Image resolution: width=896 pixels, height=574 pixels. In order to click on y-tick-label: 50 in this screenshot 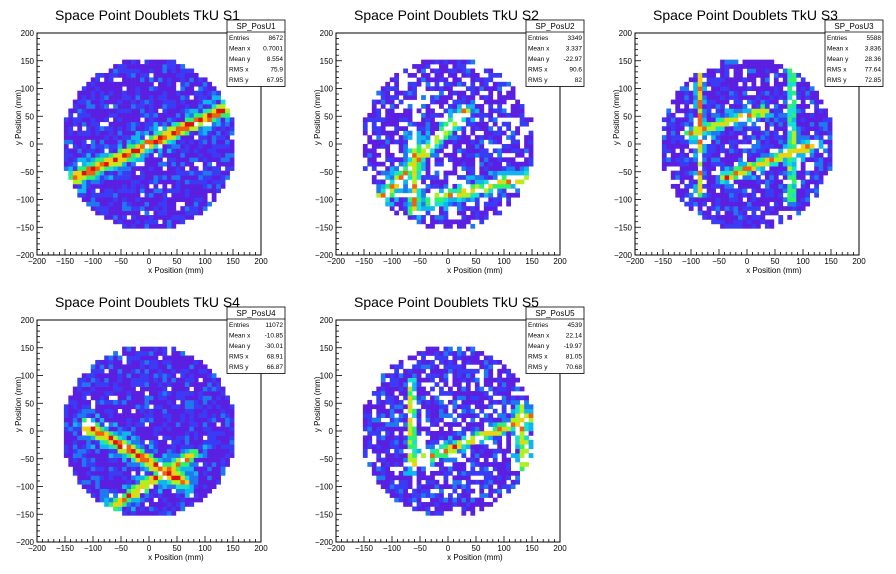, I will do `click(29, 403)`.